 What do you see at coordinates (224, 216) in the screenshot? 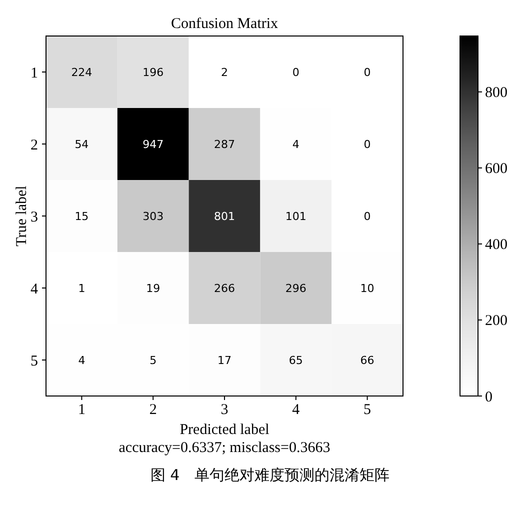
I see `data-label: 801` at bounding box center [224, 216].